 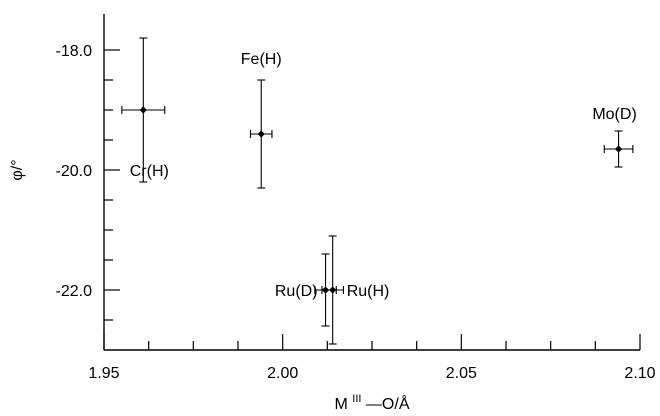 What do you see at coordinates (372, 358) in the screenshot?
I see `x-axis-ticks: 1.95 2.00 2.05 2.10` at bounding box center [372, 358].